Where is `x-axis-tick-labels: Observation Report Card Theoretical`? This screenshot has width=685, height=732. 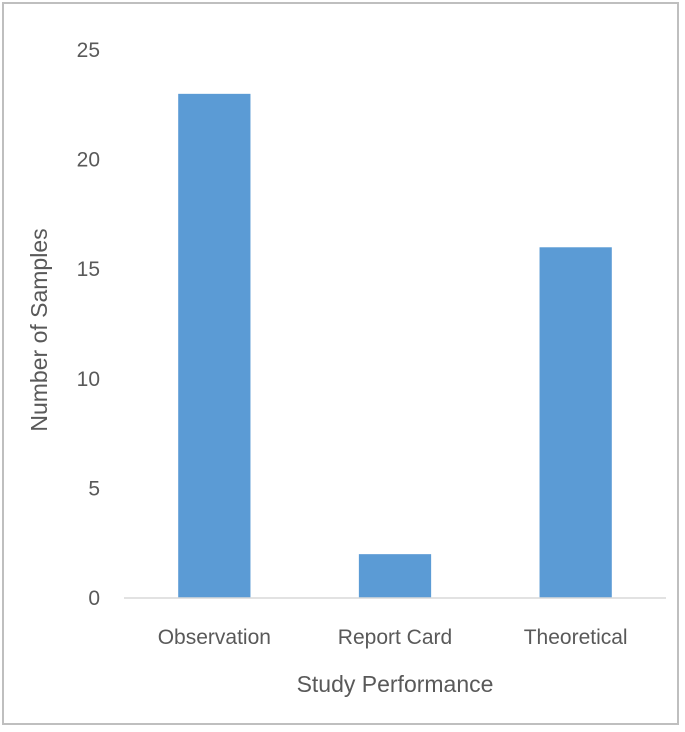
x-axis-tick-labels: Observation Report Card Theoretical is located at coordinates (393, 637).